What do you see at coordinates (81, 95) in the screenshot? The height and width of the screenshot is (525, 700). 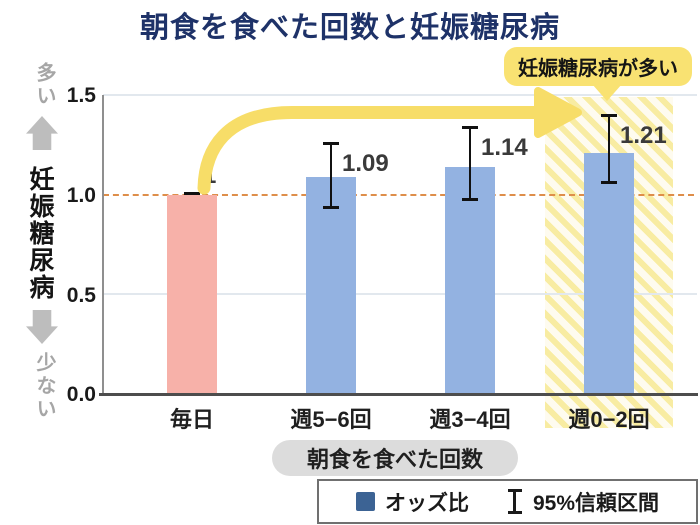 I see `y-tick-1_5: 1.5` at bounding box center [81, 95].